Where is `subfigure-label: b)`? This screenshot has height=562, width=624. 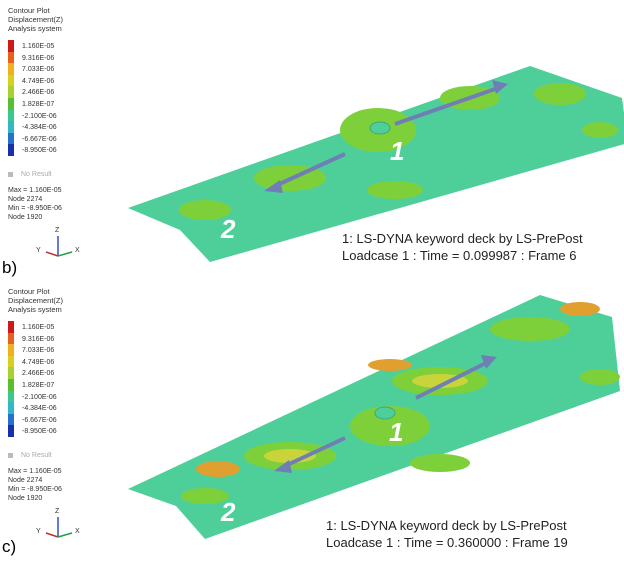 subfigure-label: b) is located at coordinates (10, 267).